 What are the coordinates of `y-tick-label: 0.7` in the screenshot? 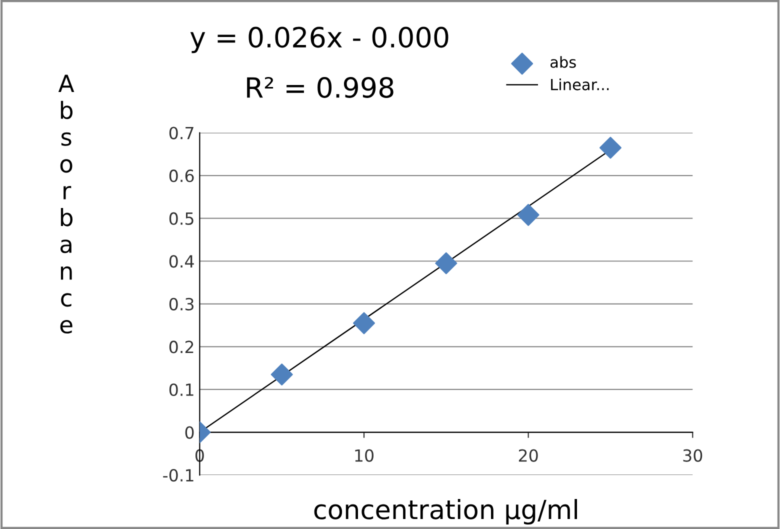 It's located at (181, 133).